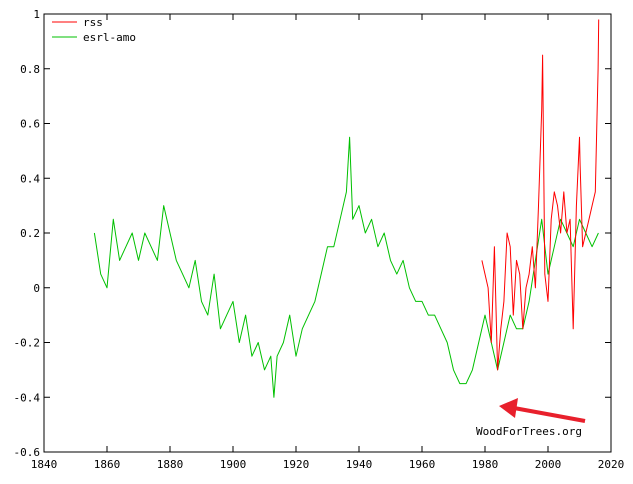 Image resolution: width=633 pixels, height=484 pixels. What do you see at coordinates (485, 464) in the screenshot?
I see `x-tick-label: 1980` at bounding box center [485, 464].